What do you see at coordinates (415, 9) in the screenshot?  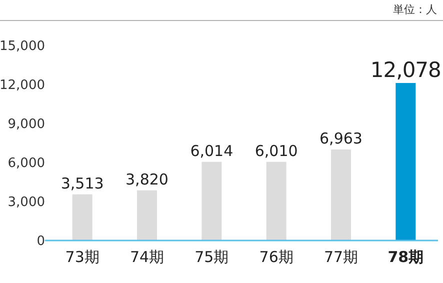 I see `text: 単位：人` at bounding box center [415, 9].